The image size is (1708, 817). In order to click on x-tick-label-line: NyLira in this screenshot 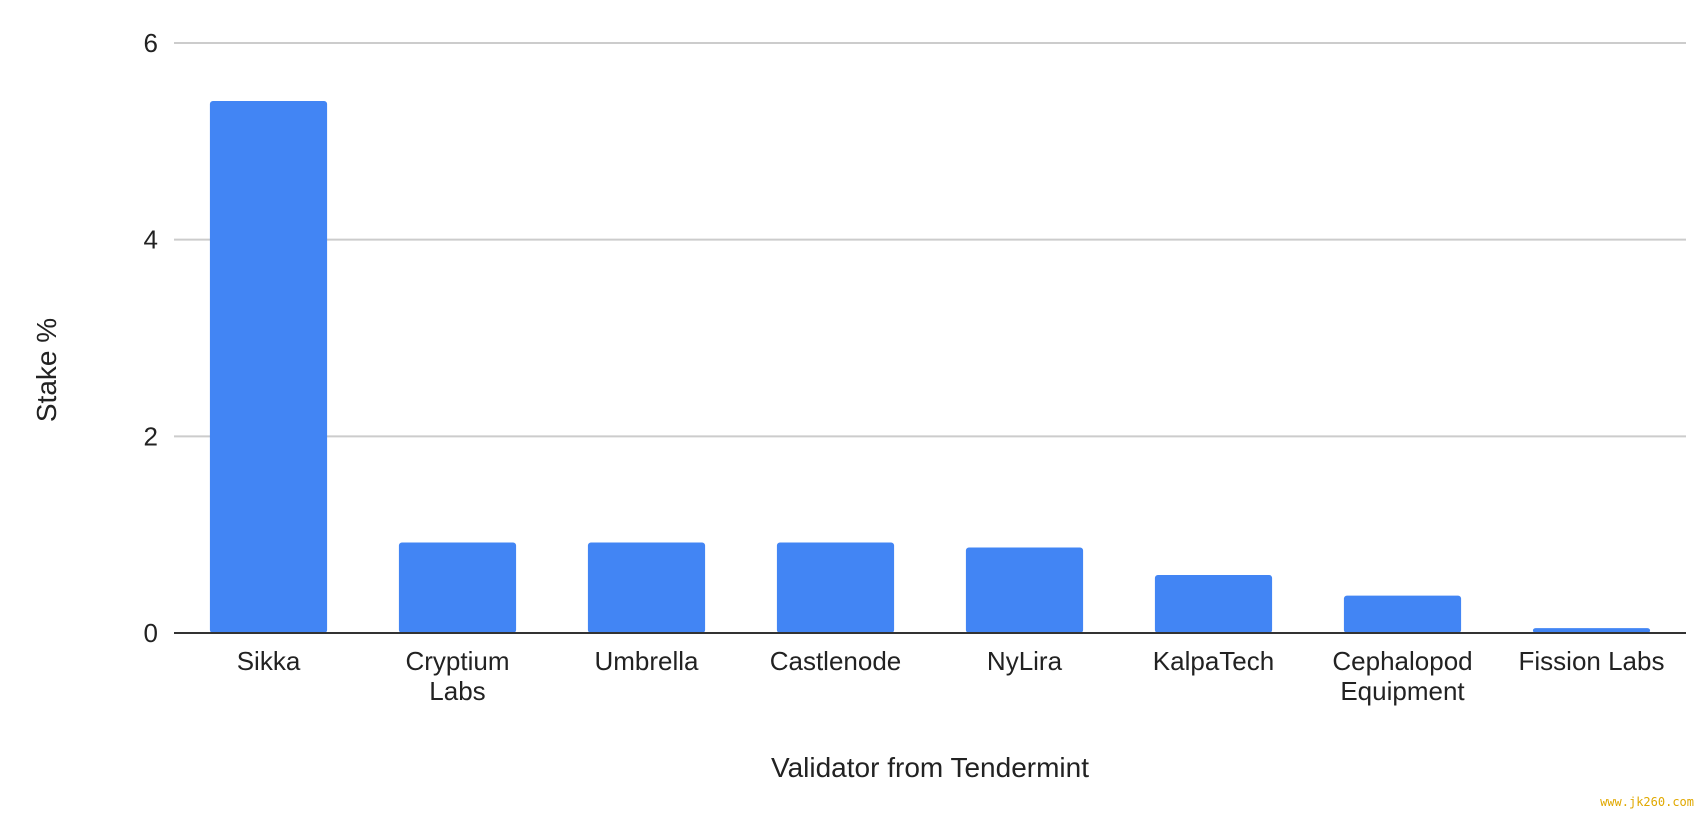, I will do `click(1025, 661)`.